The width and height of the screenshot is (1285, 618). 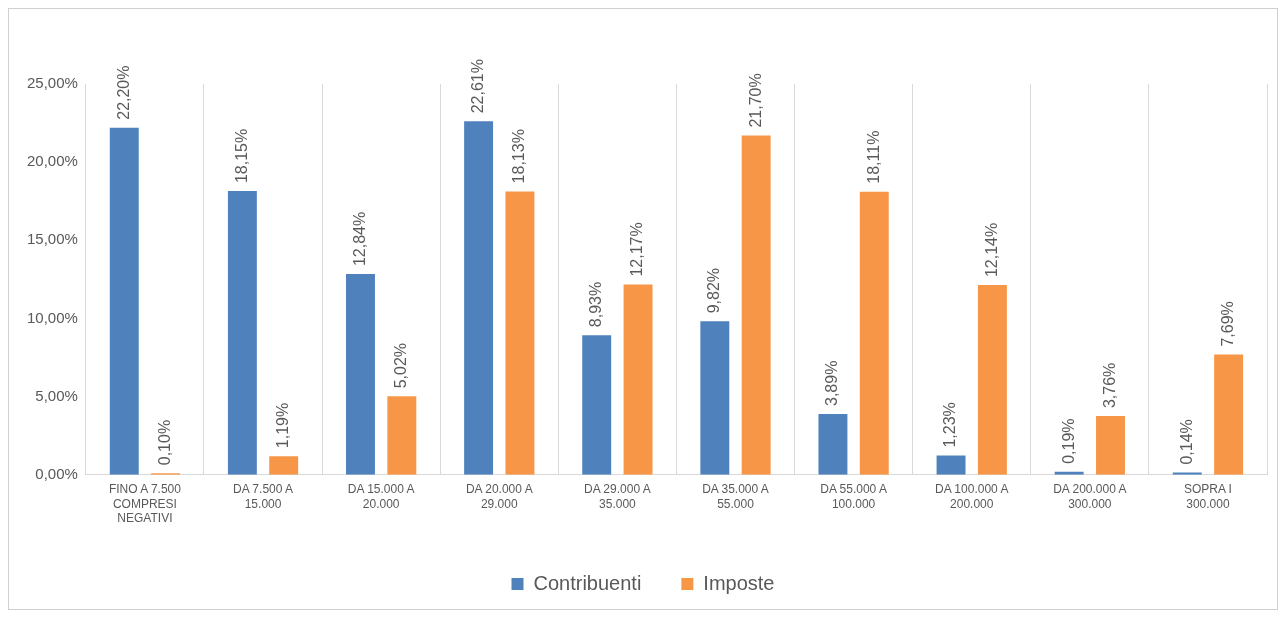 I want to click on data-label: 1,19%, so click(x=283, y=425).